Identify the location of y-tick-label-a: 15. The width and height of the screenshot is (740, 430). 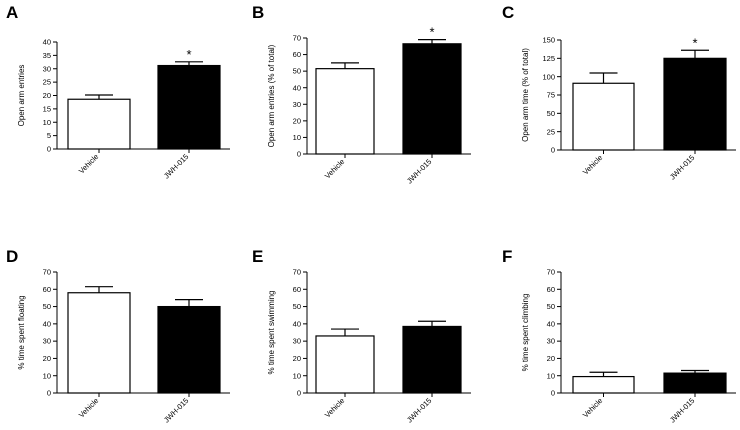
(47, 108).